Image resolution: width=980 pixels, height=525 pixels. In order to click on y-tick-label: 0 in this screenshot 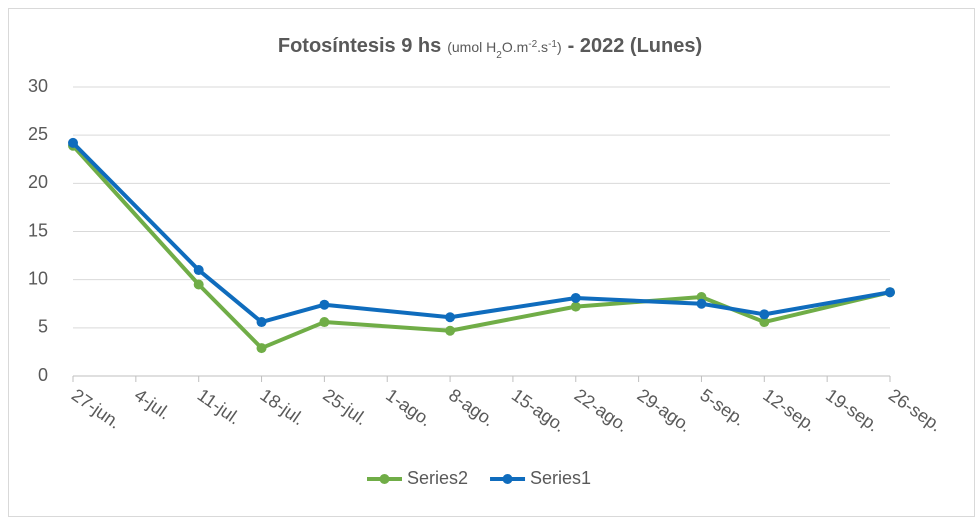, I will do `click(43, 375)`.